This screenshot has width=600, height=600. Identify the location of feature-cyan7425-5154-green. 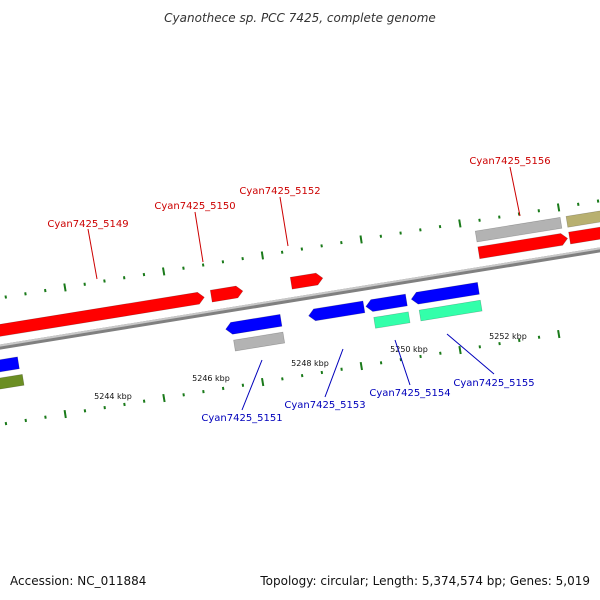
(392, 320).